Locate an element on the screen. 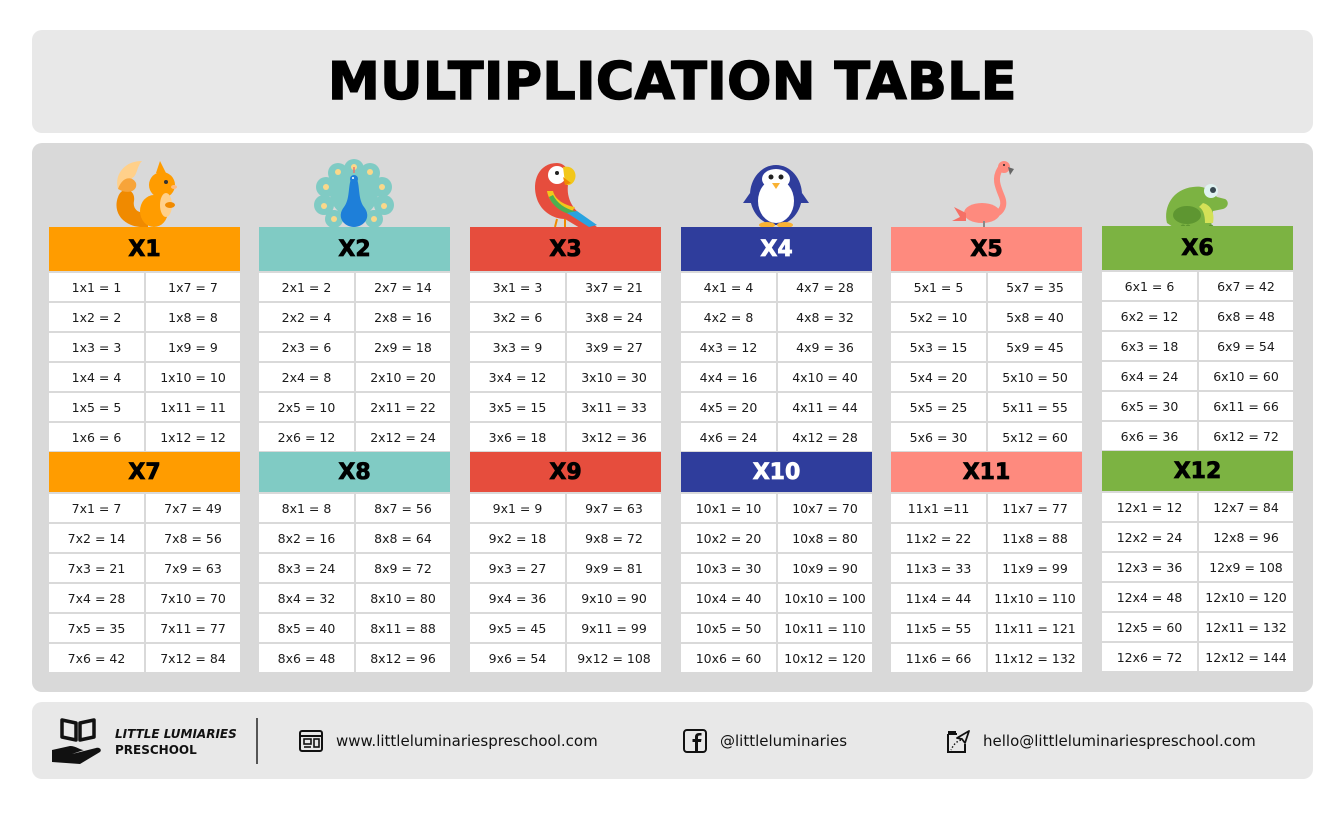  cell: 6x12 = 72 is located at coordinates (1246, 436).